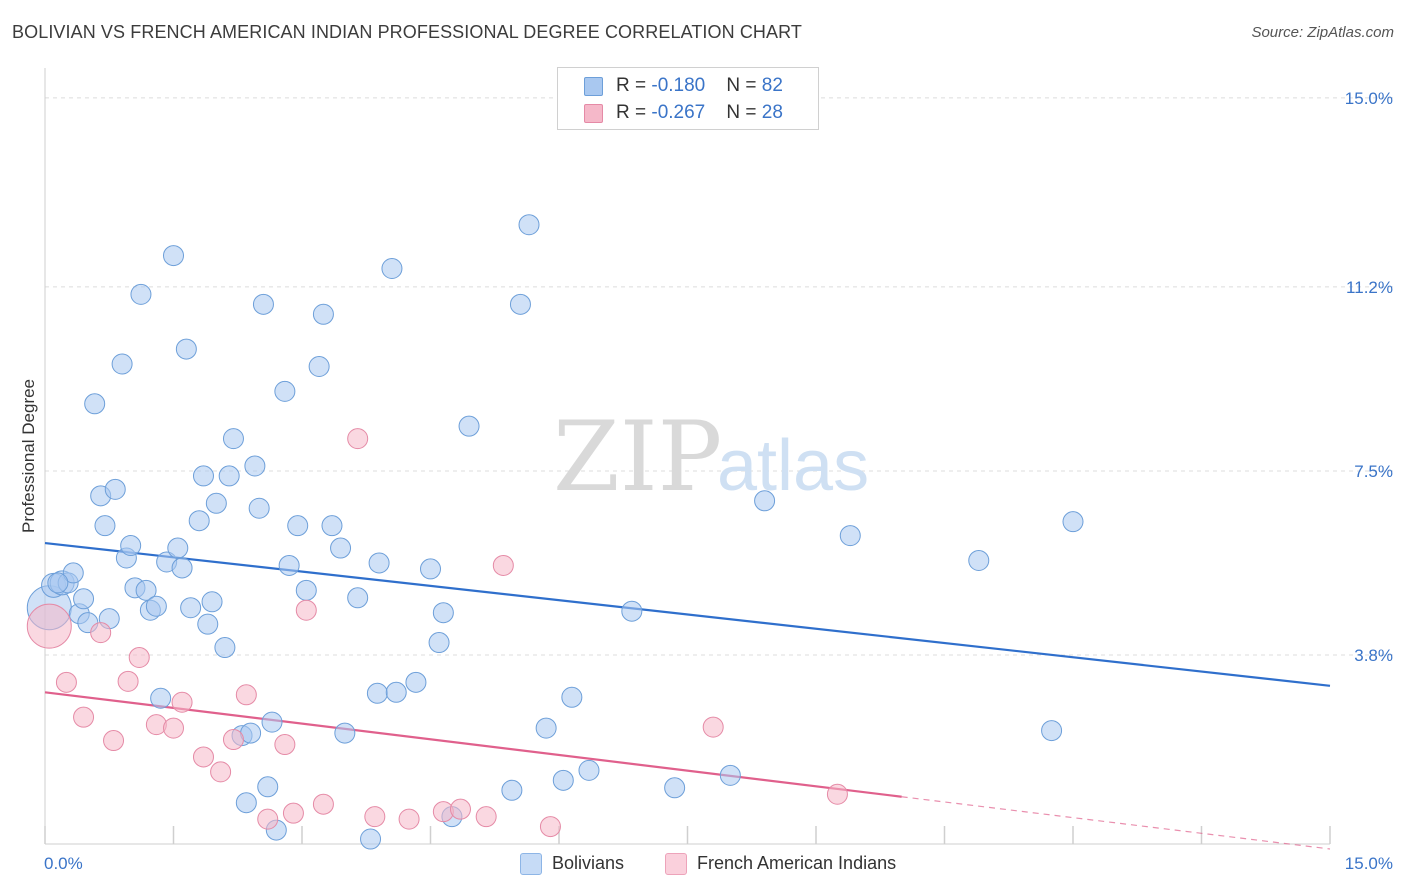 This screenshot has width=1406, height=892. What do you see at coordinates (678, 85) in the screenshot?
I see `r-value: -0.180` at bounding box center [678, 85].